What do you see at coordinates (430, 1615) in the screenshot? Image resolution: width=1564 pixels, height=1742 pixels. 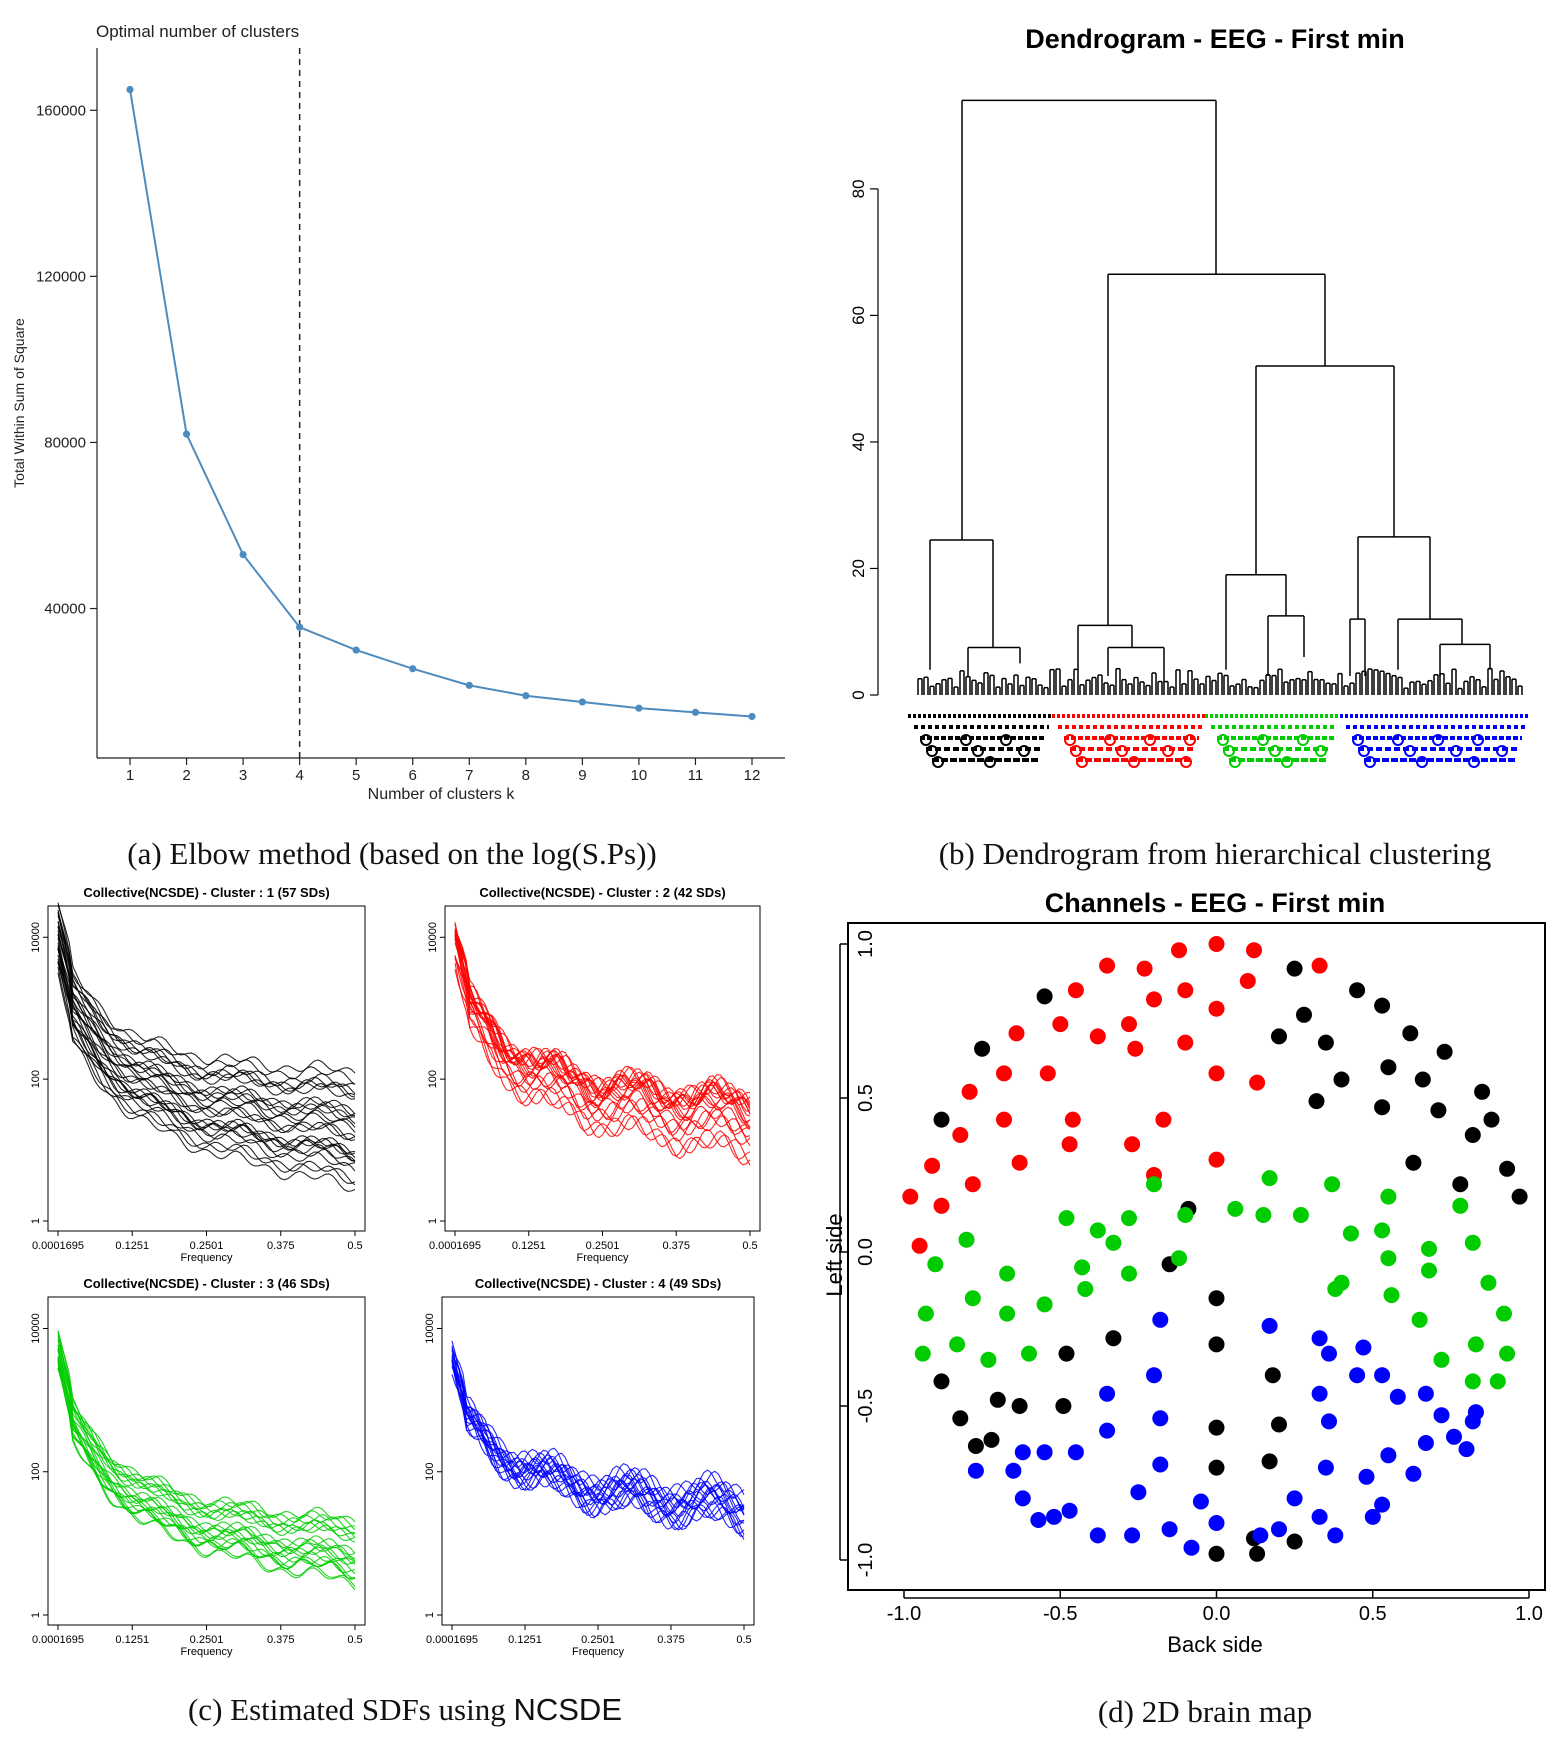 I see `panel-c-y-tick-label: 1` at bounding box center [430, 1615].